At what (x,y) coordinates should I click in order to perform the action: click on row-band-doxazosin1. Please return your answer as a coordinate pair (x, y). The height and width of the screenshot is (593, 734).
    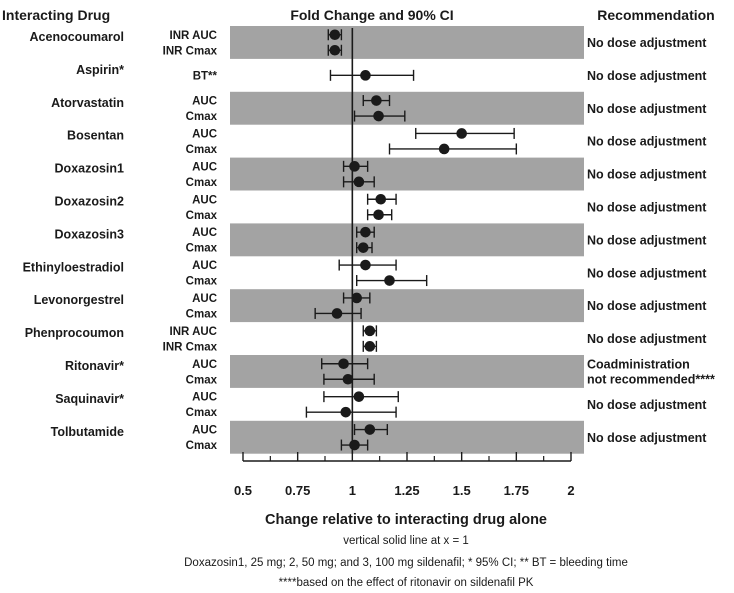
    Looking at the image, I should click on (407, 174).